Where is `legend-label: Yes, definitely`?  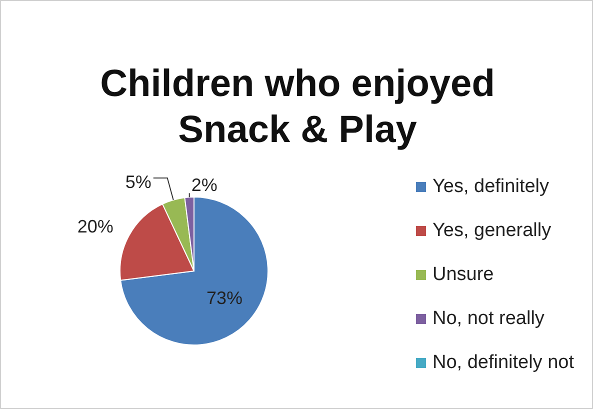 legend-label: Yes, definitely is located at coordinates (491, 187).